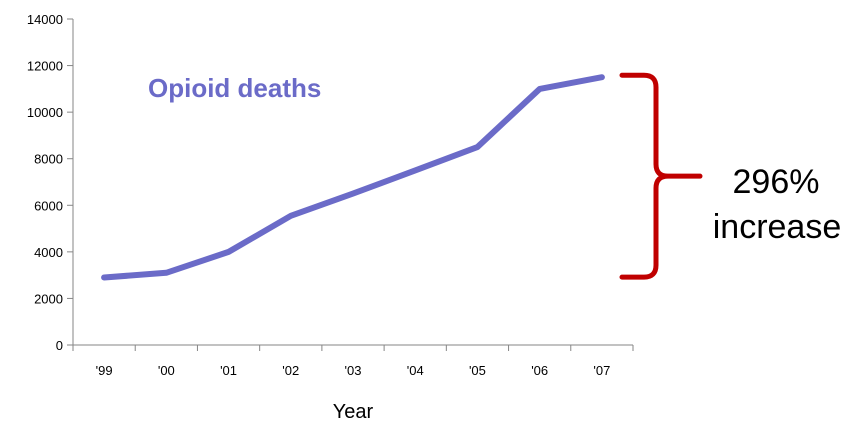 Image resolution: width=867 pixels, height=422 pixels. Describe the element at coordinates (234, 88) in the screenshot. I see `series-label: Opioid deaths` at that location.